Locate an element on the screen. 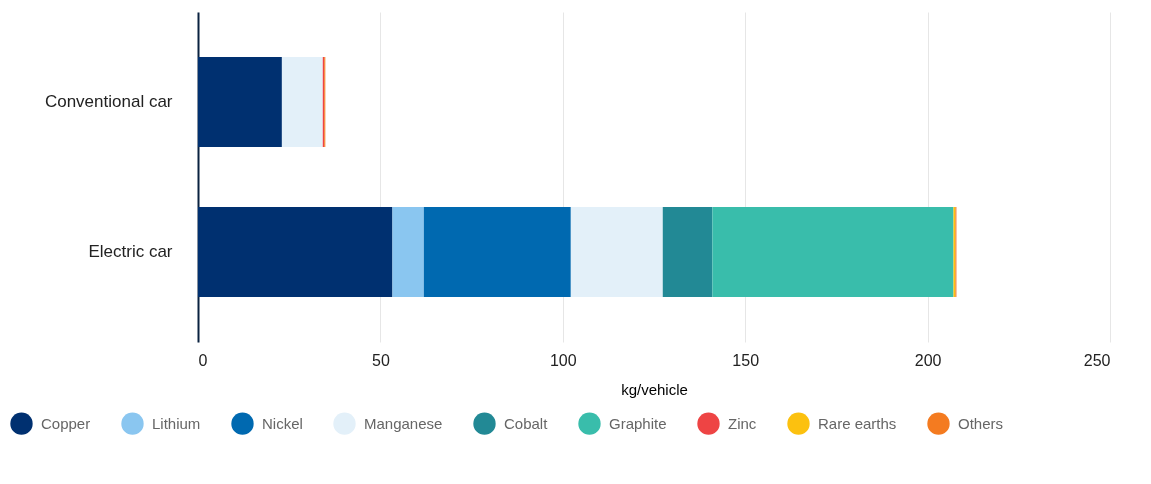 The height and width of the screenshot is (484, 1151). legend-label: Graphite is located at coordinates (638, 423).